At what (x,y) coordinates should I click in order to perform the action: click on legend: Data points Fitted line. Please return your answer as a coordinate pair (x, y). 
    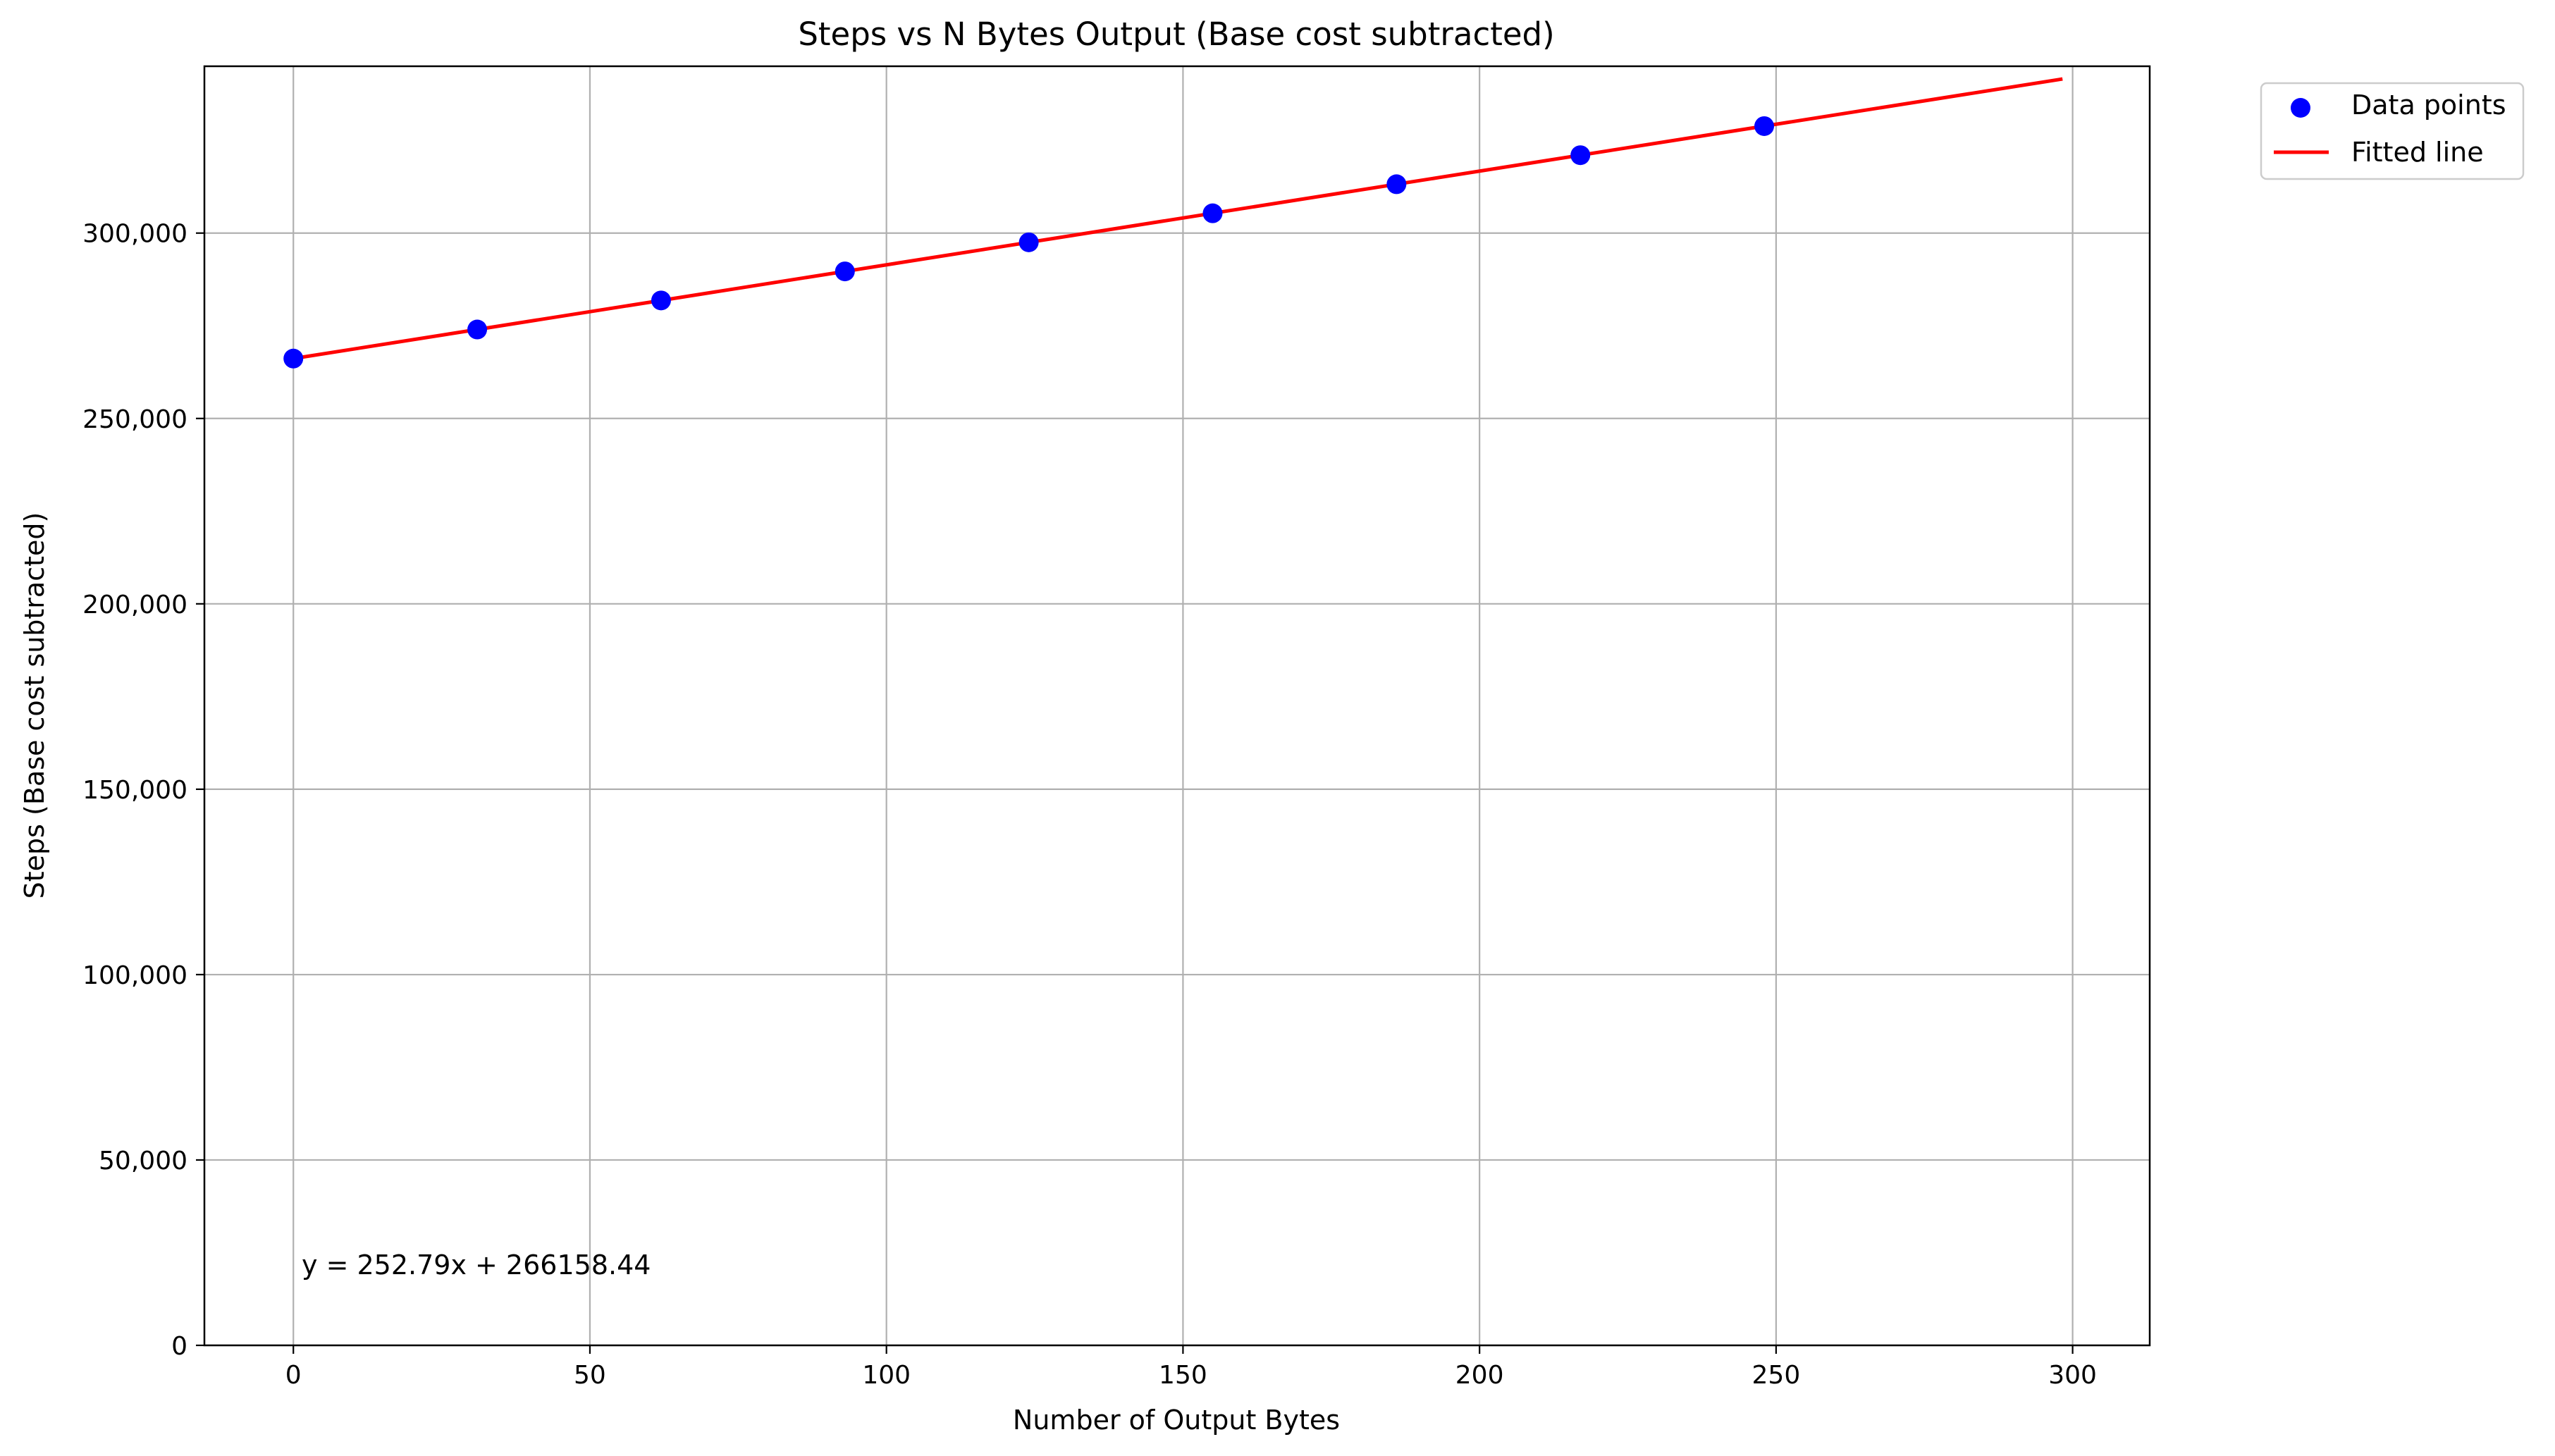
    Looking at the image, I should click on (2393, 131).